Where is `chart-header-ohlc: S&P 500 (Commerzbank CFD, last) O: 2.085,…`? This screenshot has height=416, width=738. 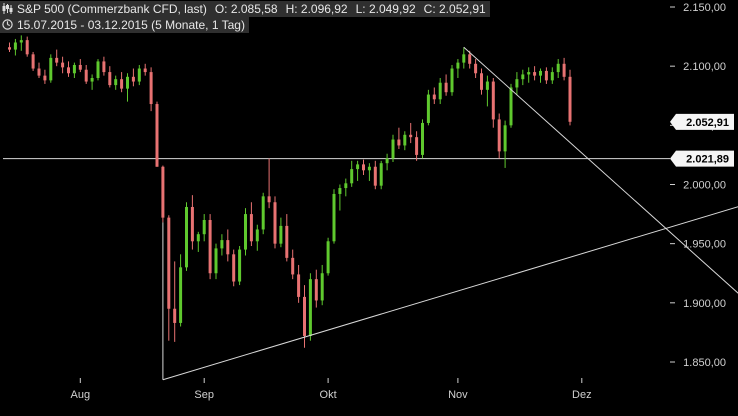 chart-header-ohlc: S&P 500 (Commerzbank CFD, last) O: 2.085,… is located at coordinates (245, 9).